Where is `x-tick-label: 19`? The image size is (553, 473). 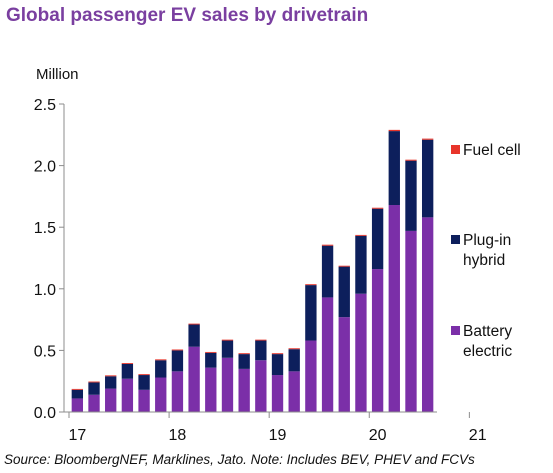 x-tick-label: 19 is located at coordinates (278, 435).